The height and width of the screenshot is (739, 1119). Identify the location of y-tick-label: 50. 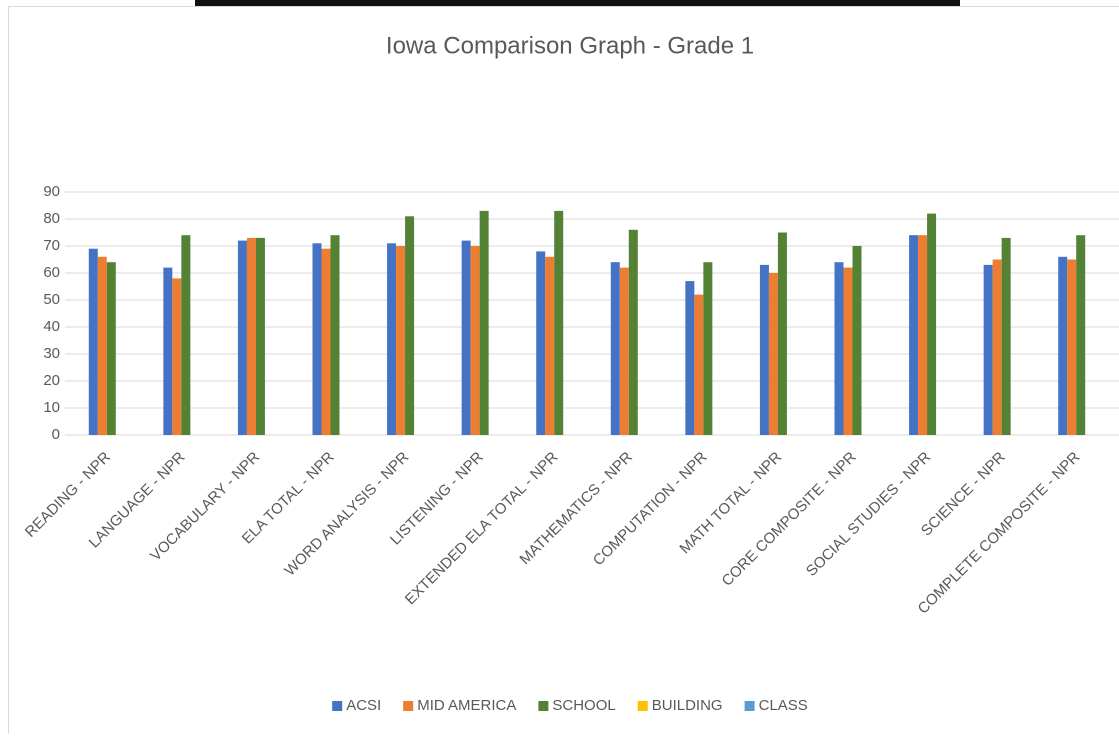
(51, 299).